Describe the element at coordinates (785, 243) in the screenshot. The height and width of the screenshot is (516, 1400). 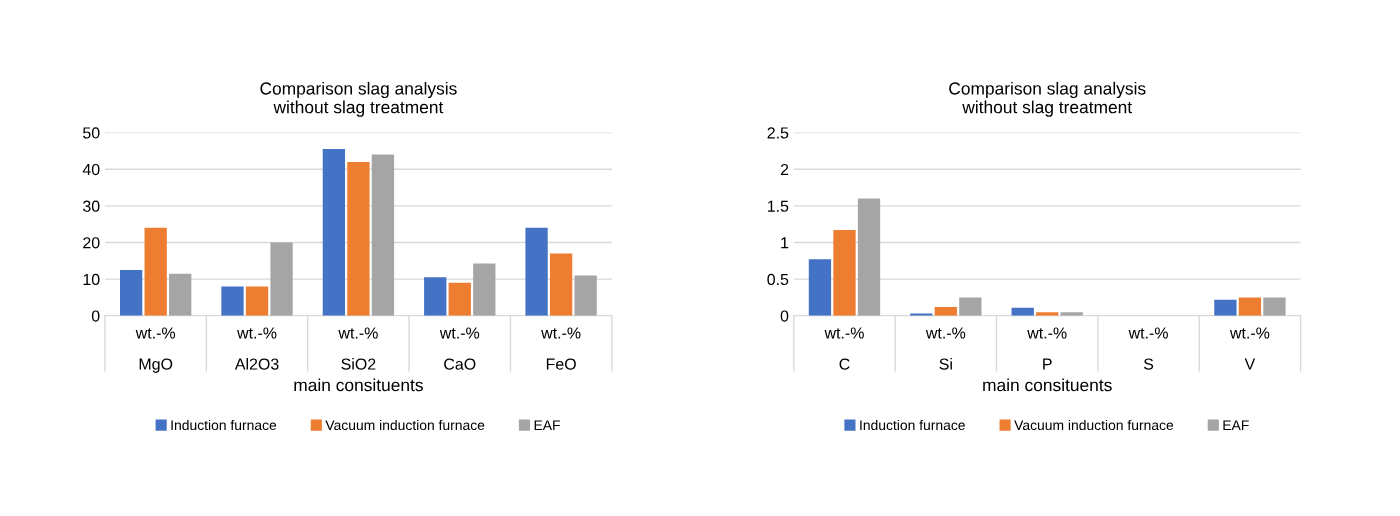
I see `y-tick-label: 1` at that location.